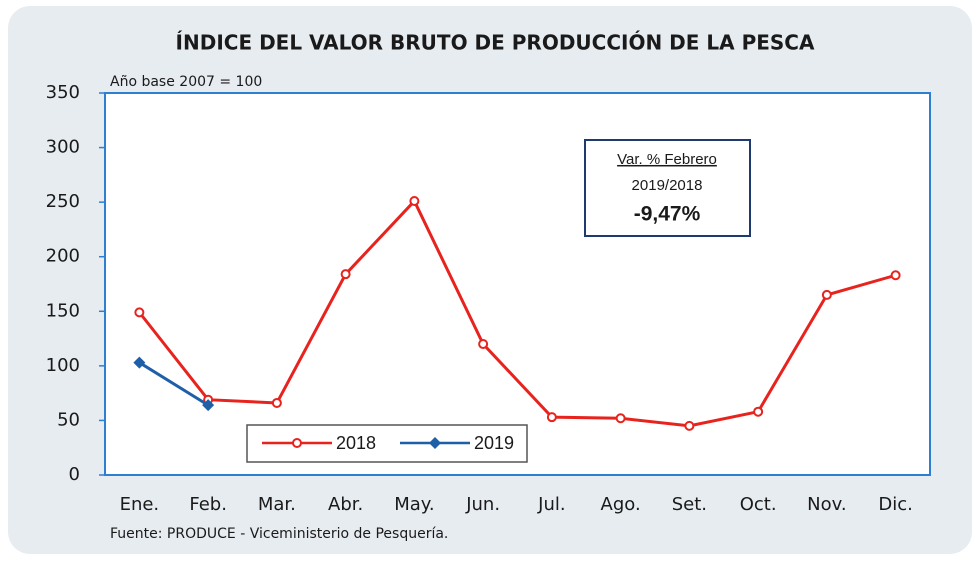 The width and height of the screenshot is (980, 562). Describe the element at coordinates (63, 147) in the screenshot. I see `y-tick-label: 300` at that location.